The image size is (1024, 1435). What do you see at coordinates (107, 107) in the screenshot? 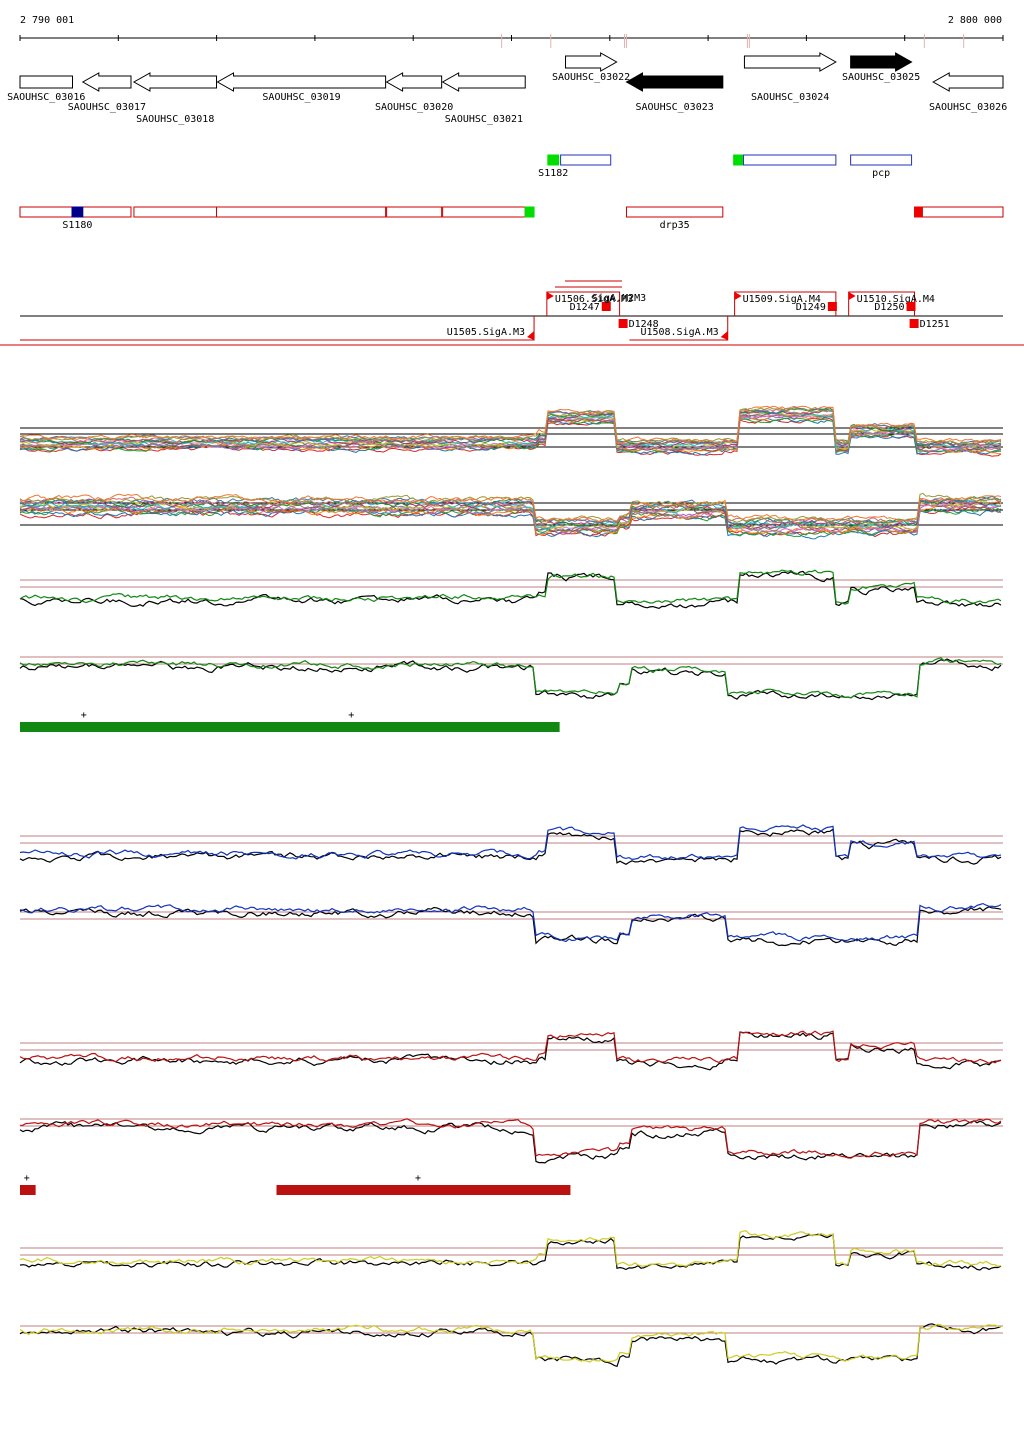
I see `gene-label: SAOUHSC_03017` at bounding box center [107, 107].